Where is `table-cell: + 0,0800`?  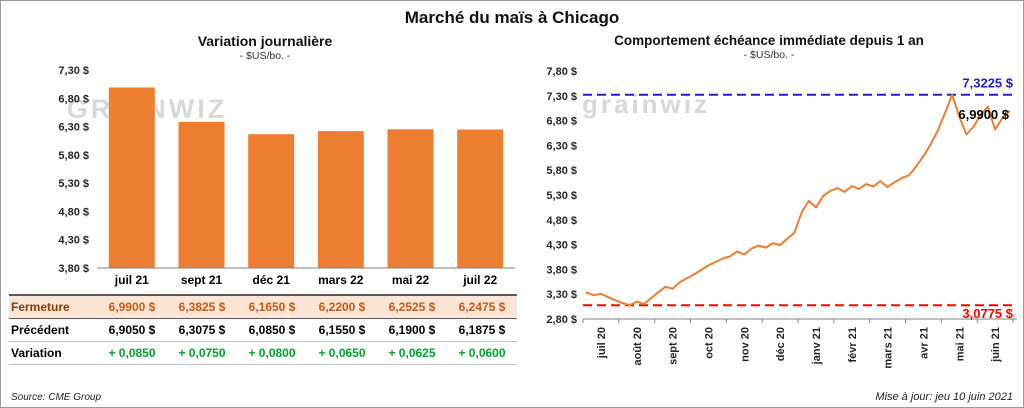
table-cell: + 0,0800 is located at coordinates (272, 353).